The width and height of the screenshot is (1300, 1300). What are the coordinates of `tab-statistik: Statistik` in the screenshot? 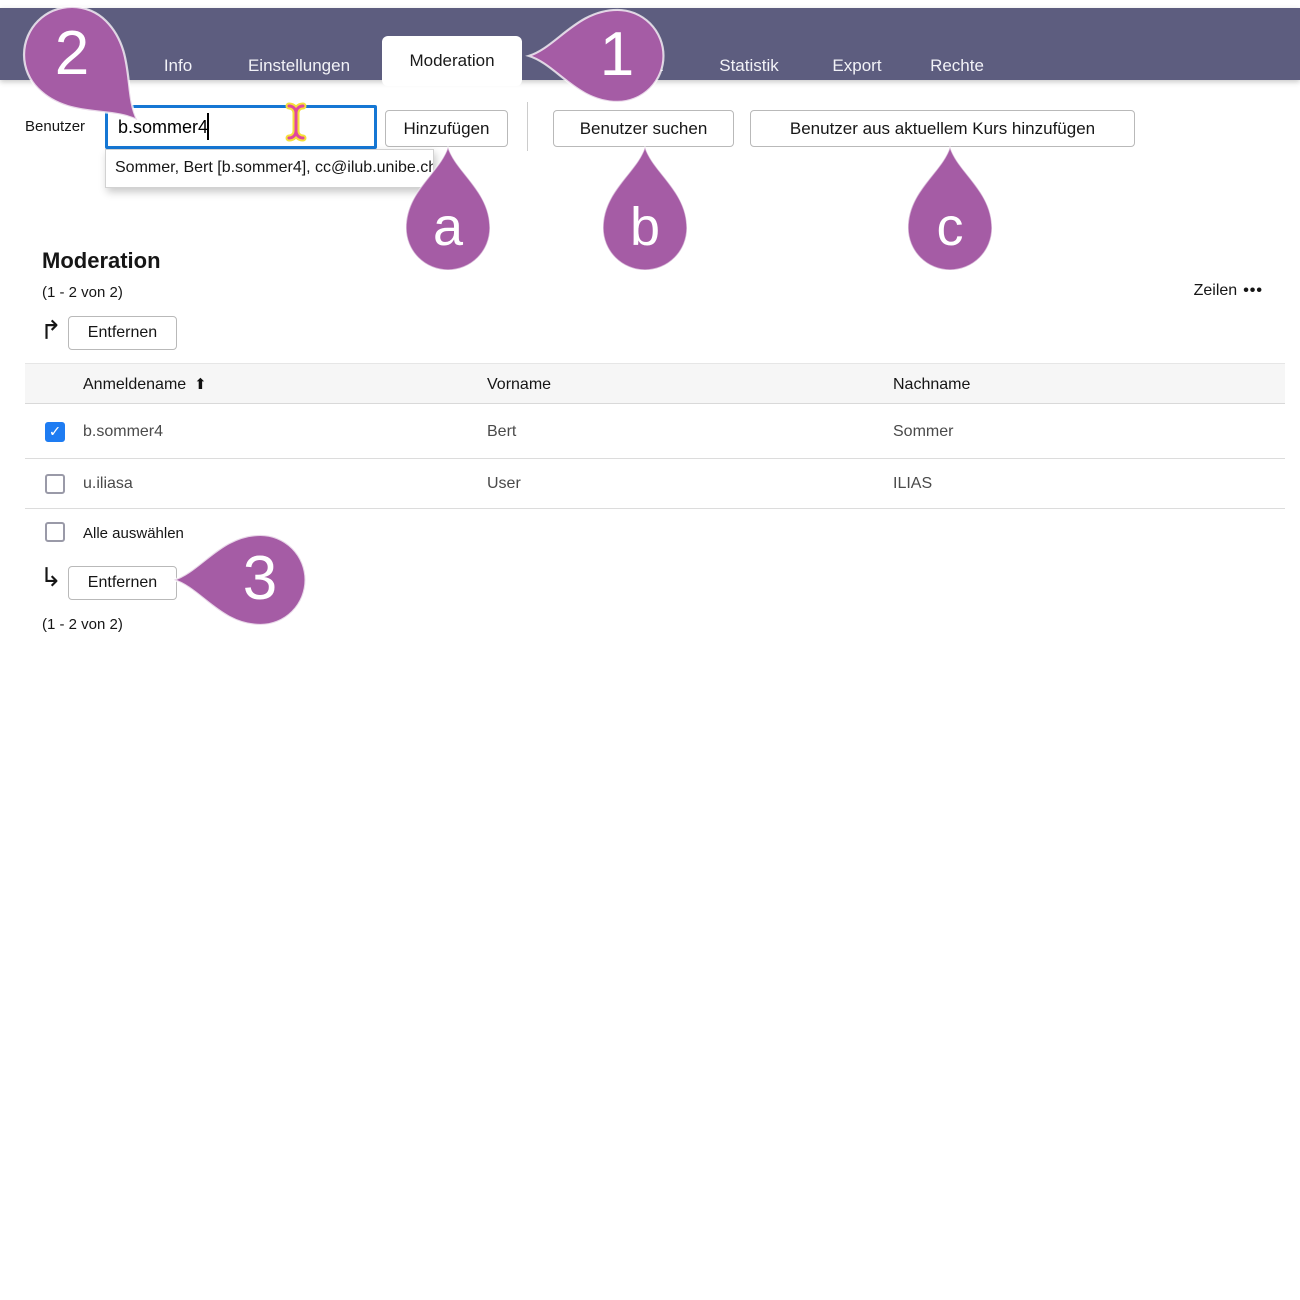 It's located at (749, 65).